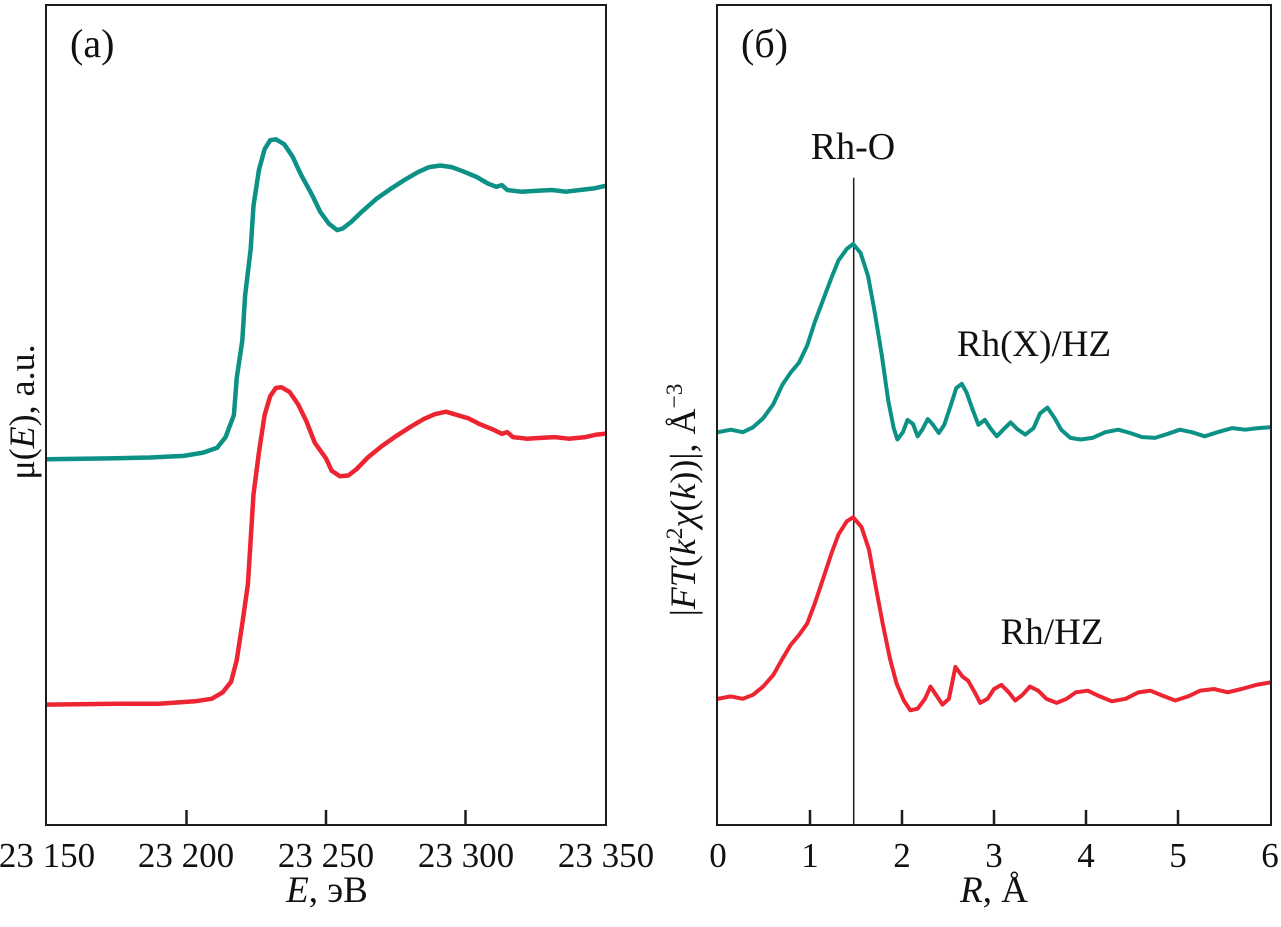 This screenshot has height=927, width=1281. What do you see at coordinates (92, 43) in the screenshot?
I see `panel-a-tag: (a)` at bounding box center [92, 43].